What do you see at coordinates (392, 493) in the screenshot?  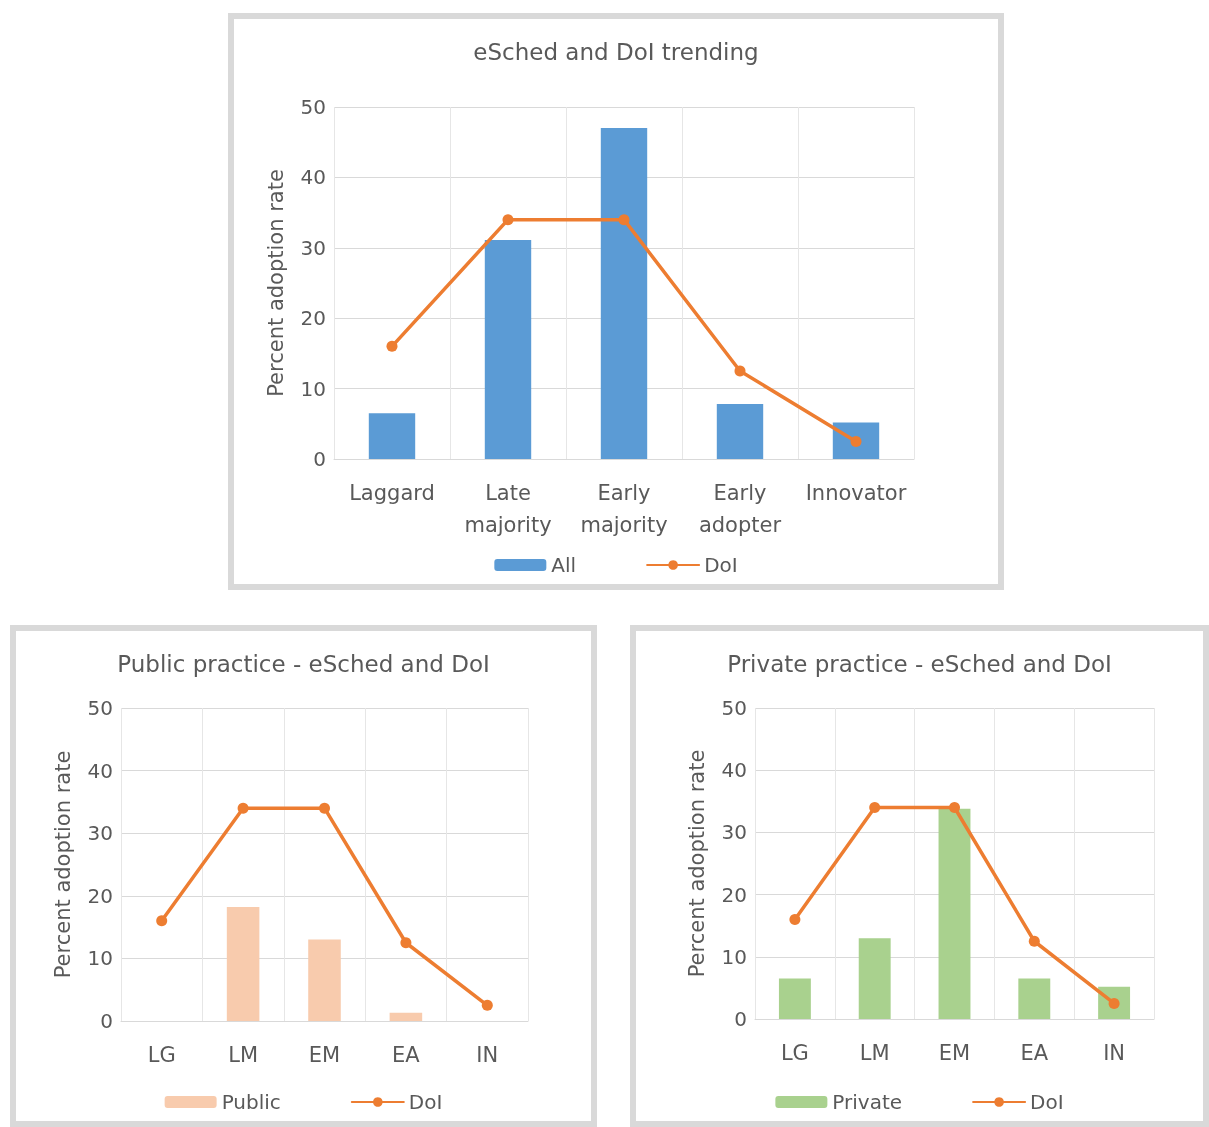 I see `x-tick-label: Laggard` at bounding box center [392, 493].